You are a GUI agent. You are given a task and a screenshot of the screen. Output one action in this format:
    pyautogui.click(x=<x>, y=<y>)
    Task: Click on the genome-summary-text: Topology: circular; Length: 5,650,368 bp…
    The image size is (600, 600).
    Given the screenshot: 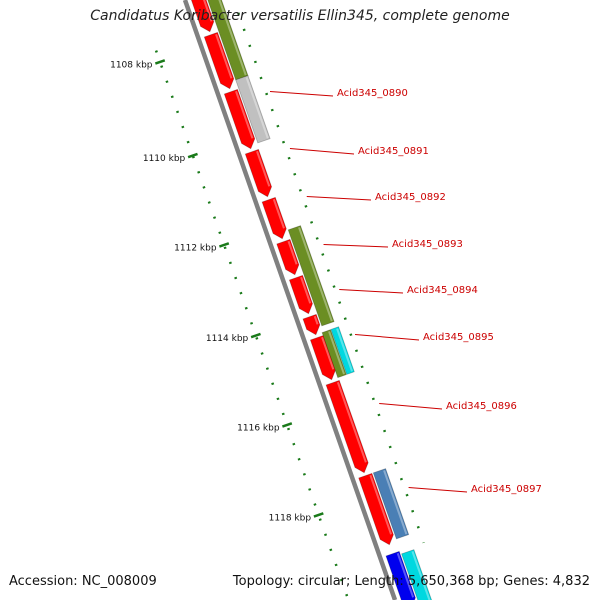 What is the action you would take?
    pyautogui.click(x=411, y=581)
    